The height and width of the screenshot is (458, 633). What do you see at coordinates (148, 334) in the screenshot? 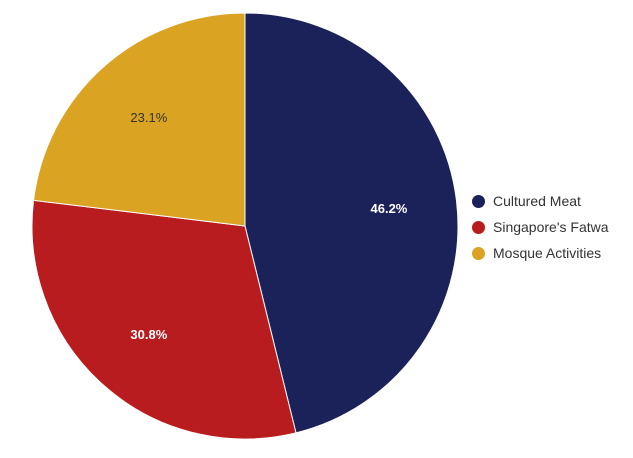
I see `pie-slice-label-singapore-s-fatwa: 30.8%` at bounding box center [148, 334].